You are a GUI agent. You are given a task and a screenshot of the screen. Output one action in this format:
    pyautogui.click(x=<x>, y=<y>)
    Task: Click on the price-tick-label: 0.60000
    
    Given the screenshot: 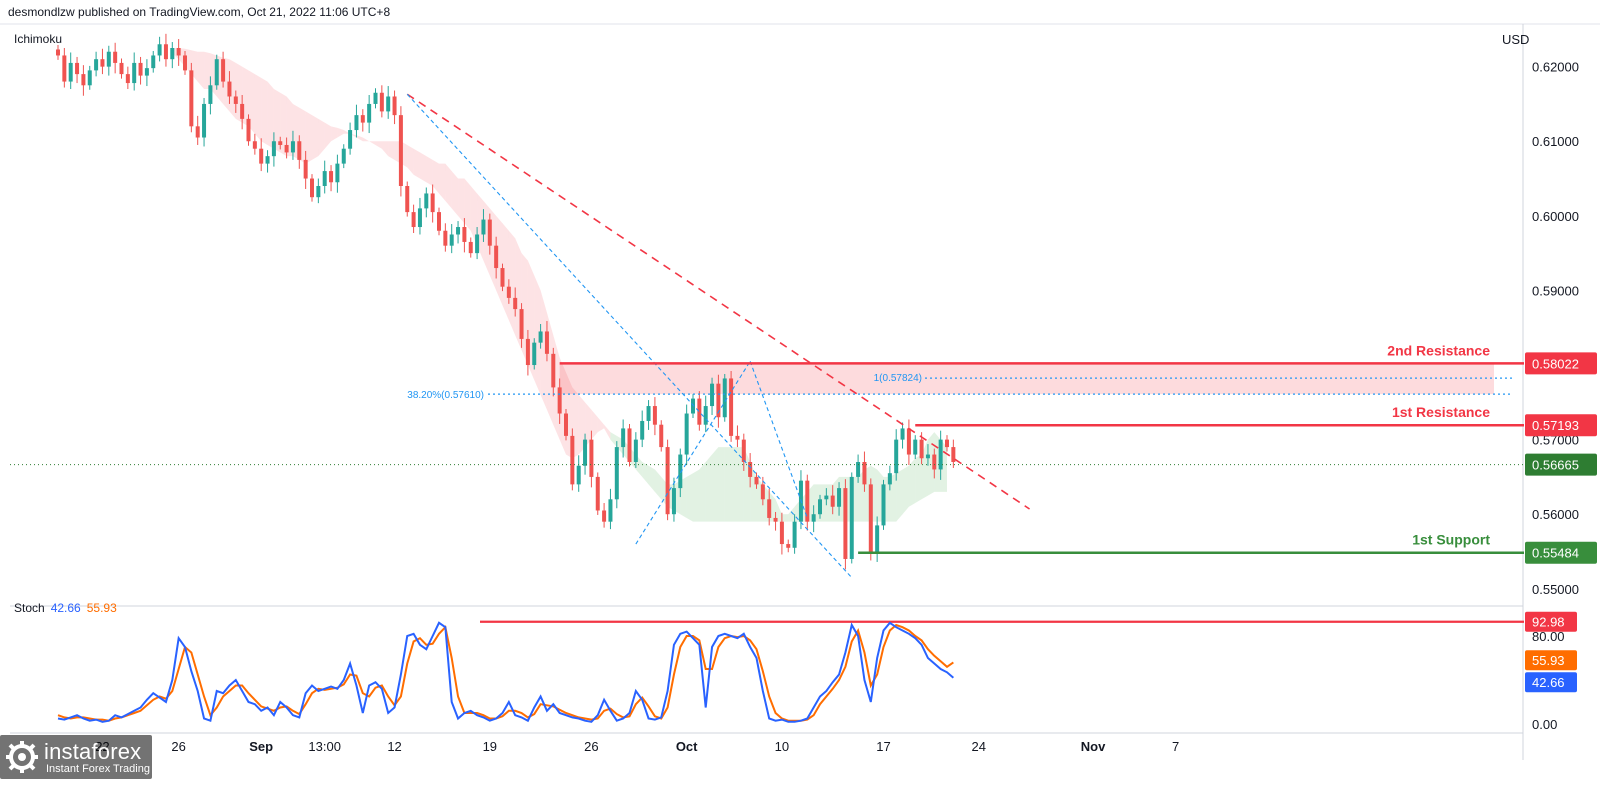 What is the action you would take?
    pyautogui.click(x=1555, y=216)
    